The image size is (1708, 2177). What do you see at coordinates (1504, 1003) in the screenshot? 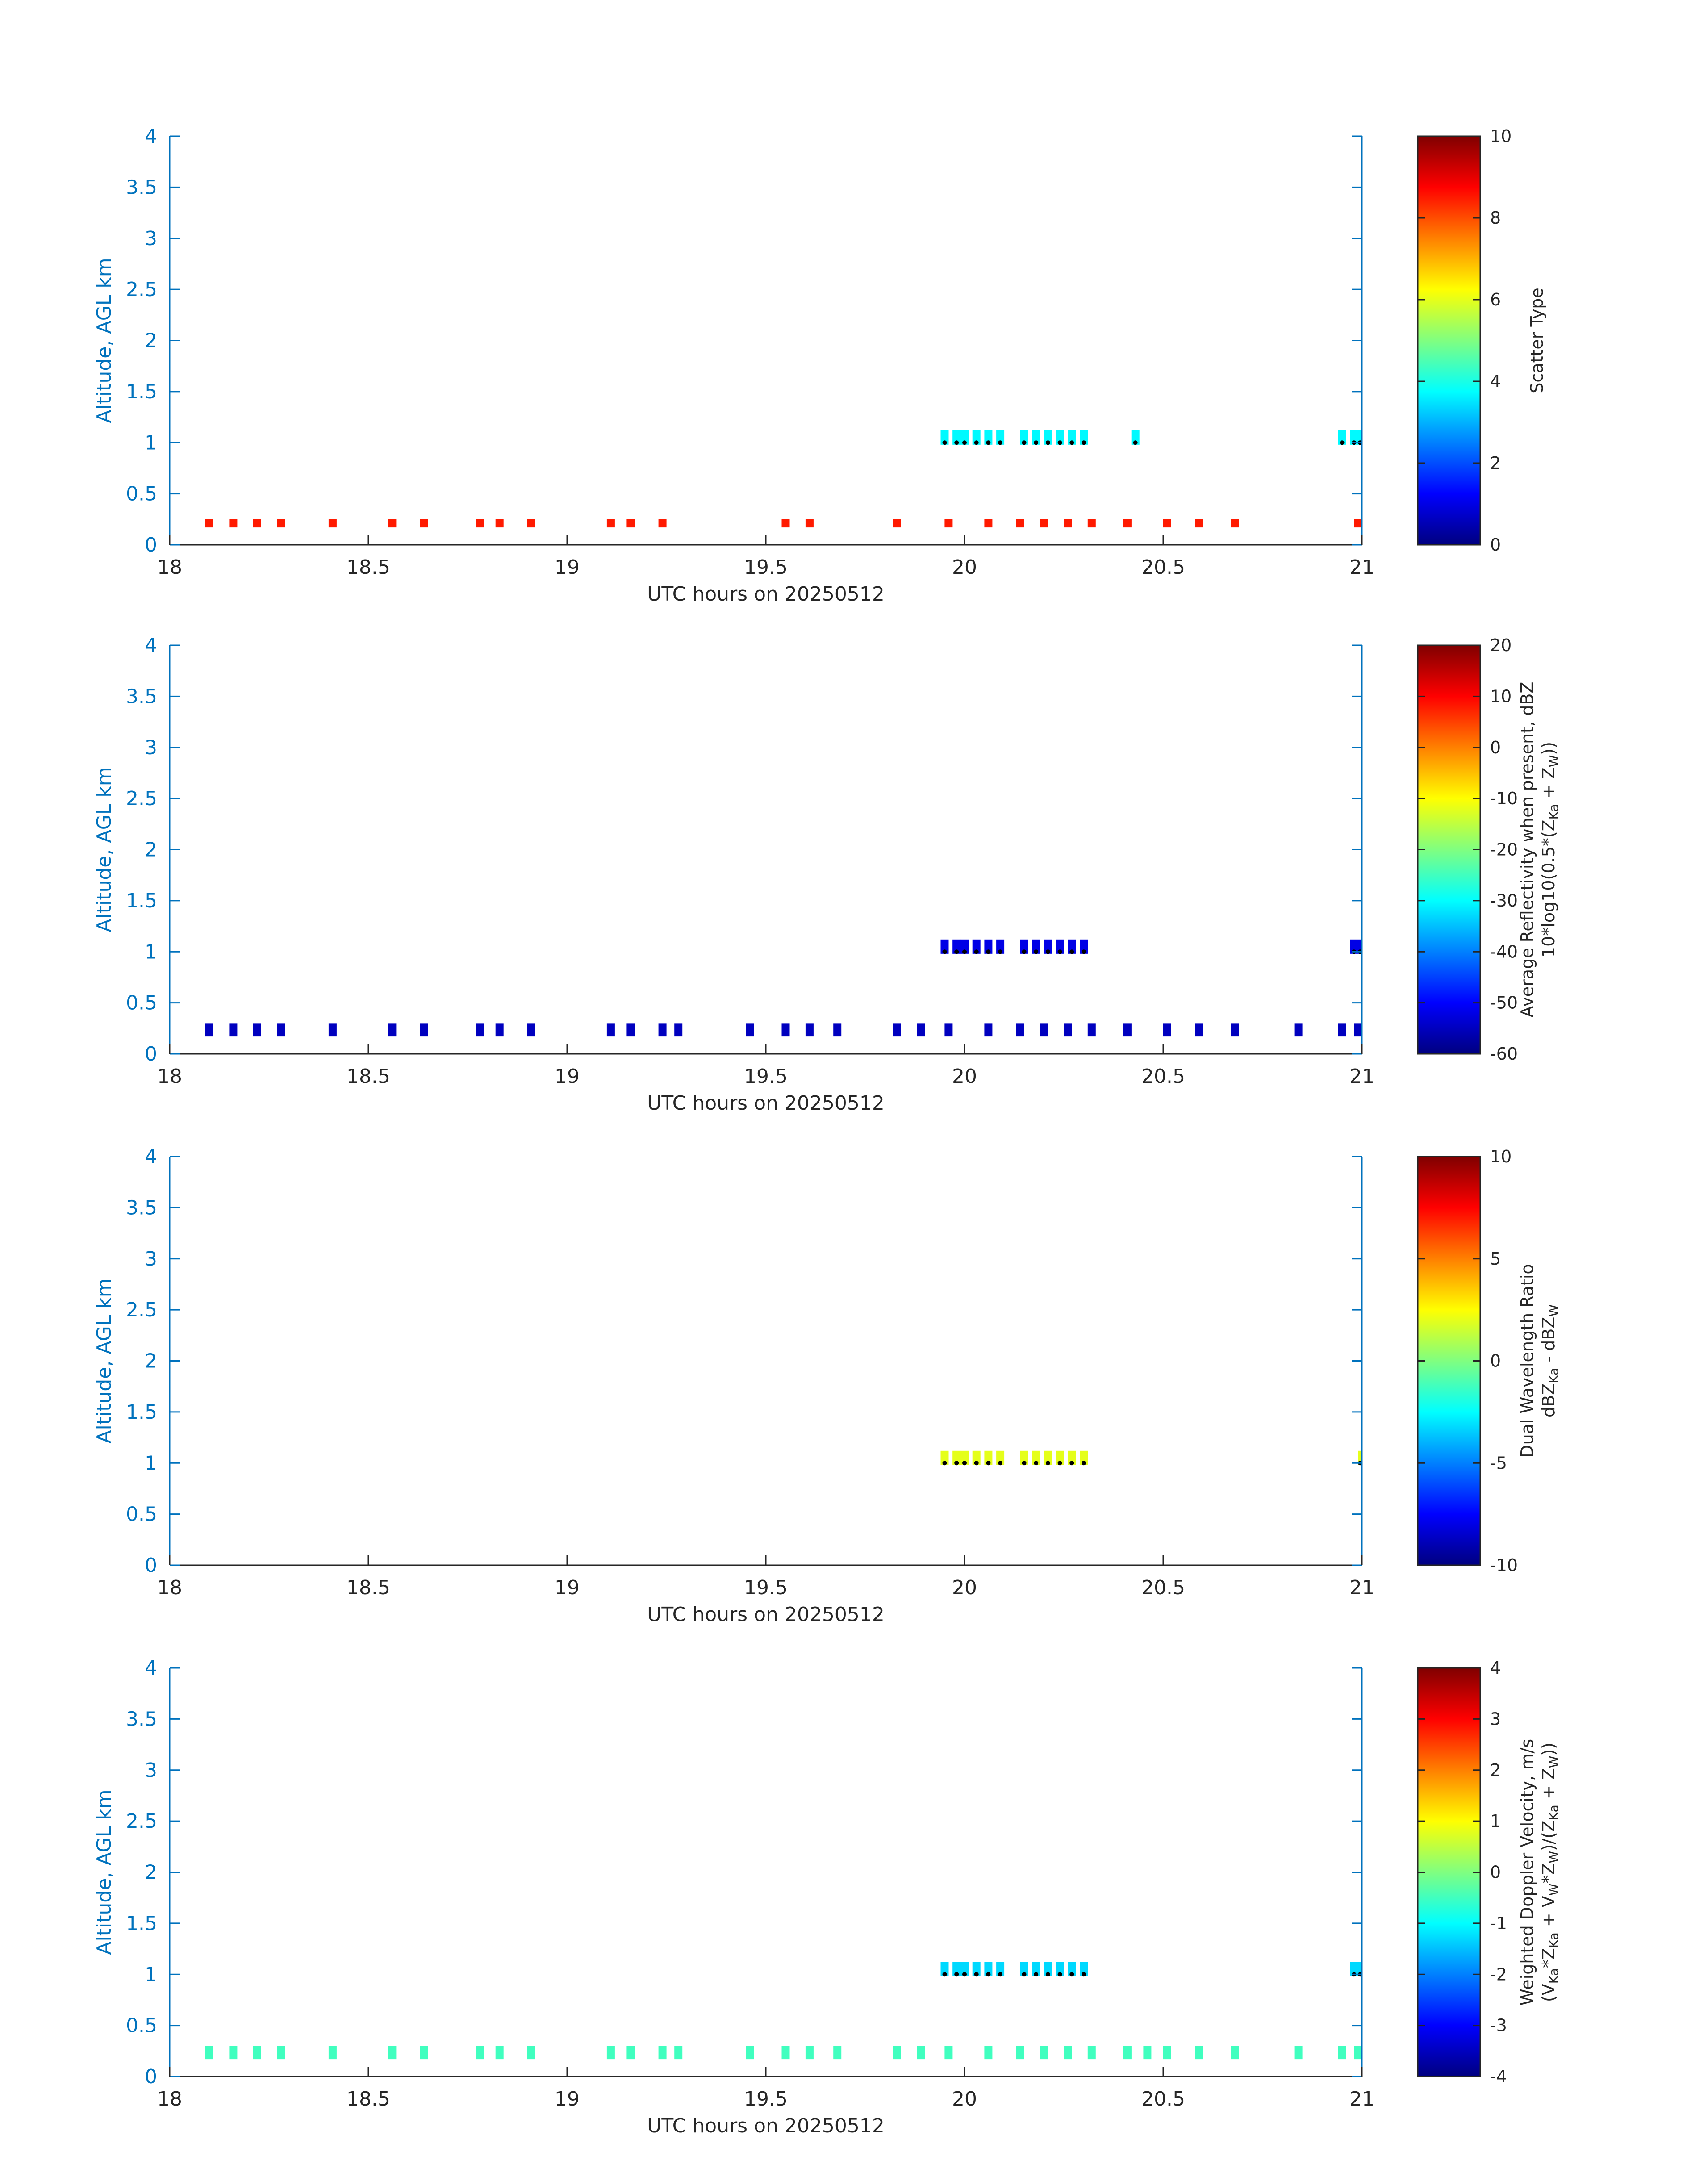
I see `colorbar-tick-label: -50` at bounding box center [1504, 1003].